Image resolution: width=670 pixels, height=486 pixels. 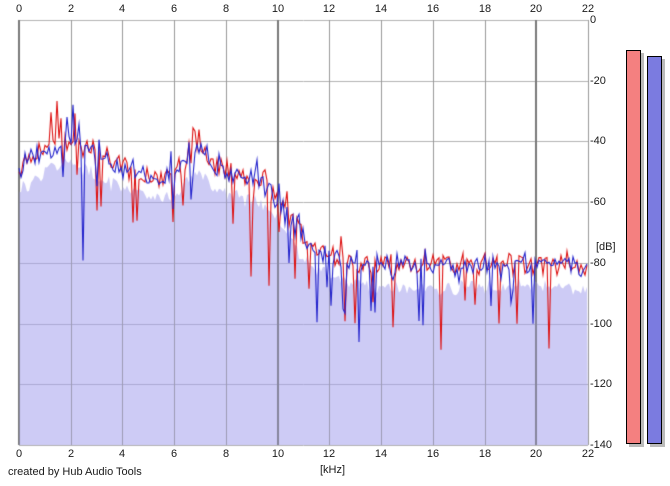 What do you see at coordinates (122, 454) in the screenshot?
I see `x-tick-bottom-4: 4` at bounding box center [122, 454].